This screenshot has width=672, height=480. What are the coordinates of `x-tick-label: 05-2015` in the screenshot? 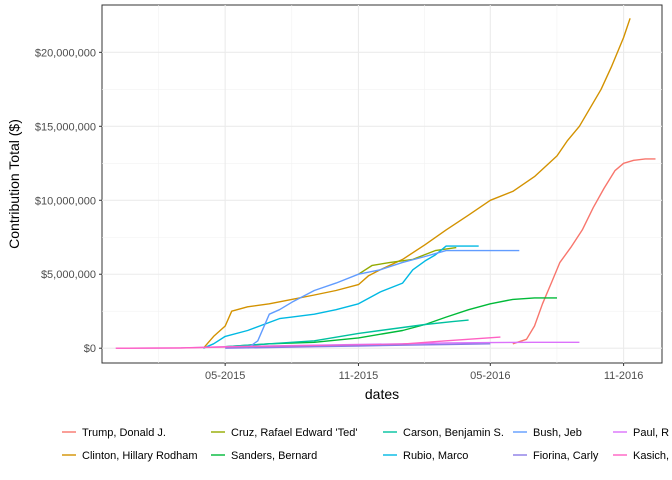 It's located at (225, 376).